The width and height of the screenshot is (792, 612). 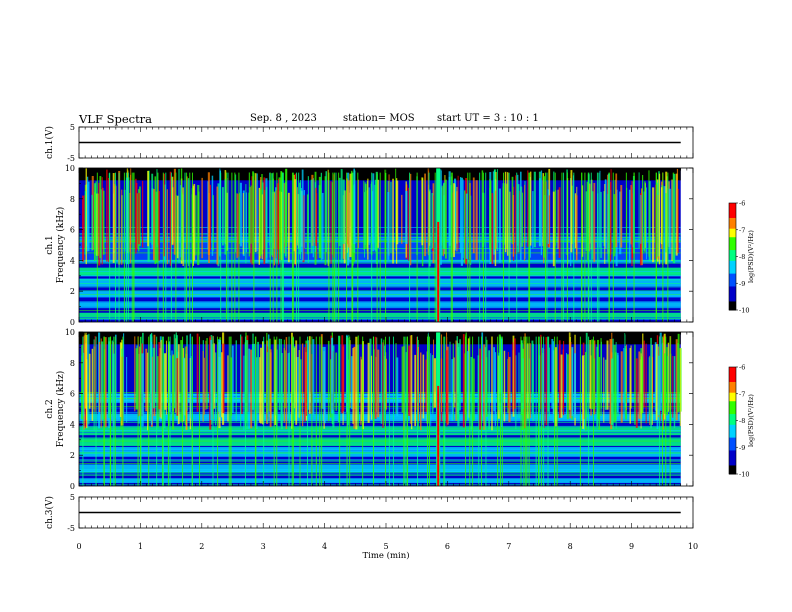 I want to click on colorbar-label-text: log(PSD)(V²/Hz), so click(x=751, y=256).